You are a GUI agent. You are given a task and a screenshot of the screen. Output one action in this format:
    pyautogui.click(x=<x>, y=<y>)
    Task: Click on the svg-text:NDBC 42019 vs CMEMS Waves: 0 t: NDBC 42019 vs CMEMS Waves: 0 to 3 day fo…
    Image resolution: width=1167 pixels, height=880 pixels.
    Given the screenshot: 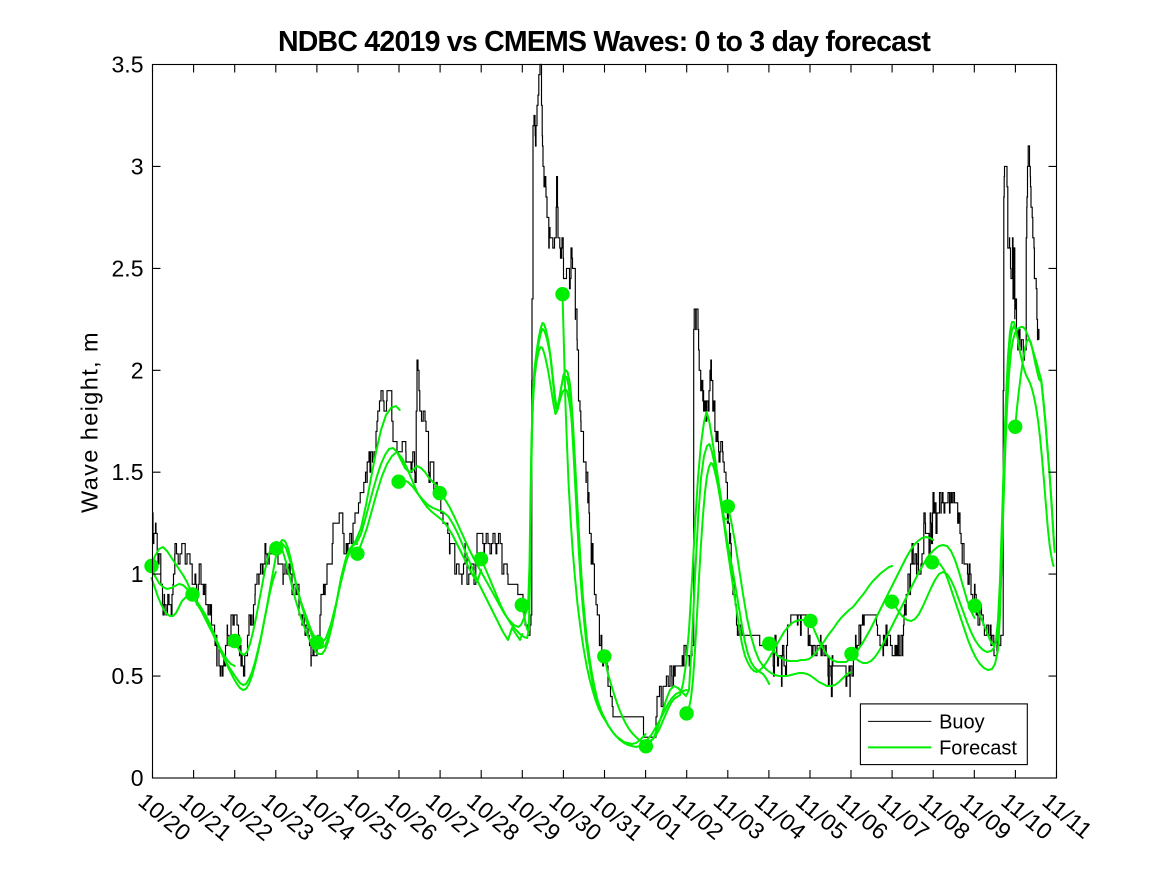 What is the action you would take?
    pyautogui.click(x=604, y=42)
    